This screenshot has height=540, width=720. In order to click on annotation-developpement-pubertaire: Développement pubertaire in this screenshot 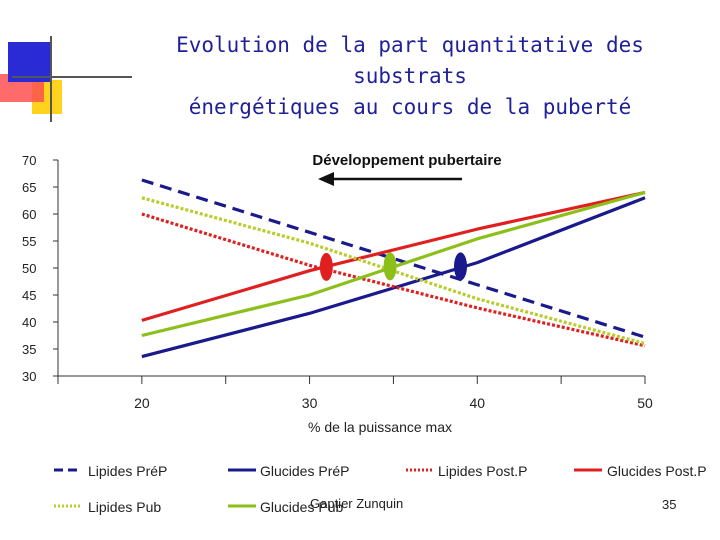, I will do `click(406, 160)`.